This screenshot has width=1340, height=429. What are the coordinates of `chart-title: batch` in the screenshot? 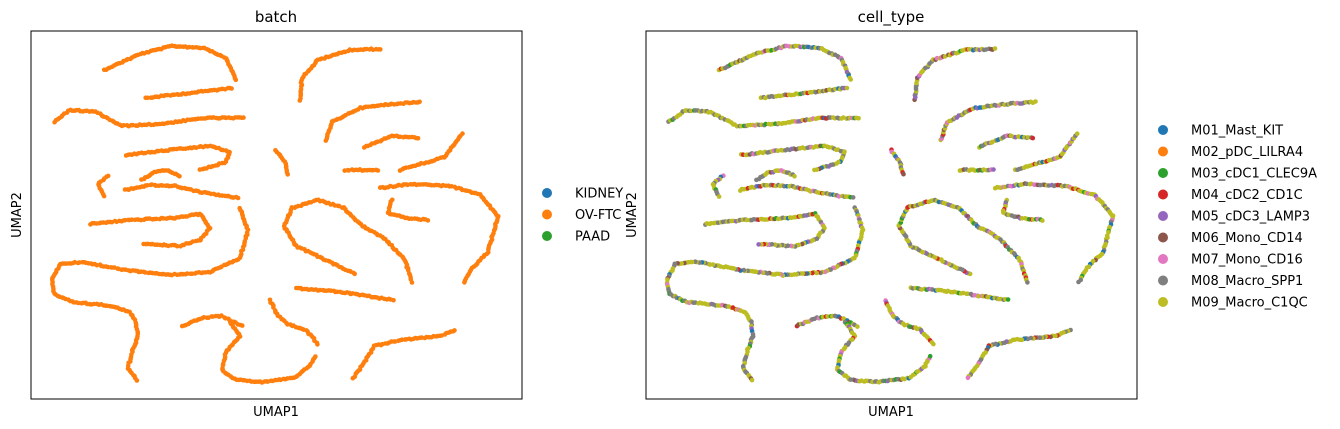 It's located at (276, 17).